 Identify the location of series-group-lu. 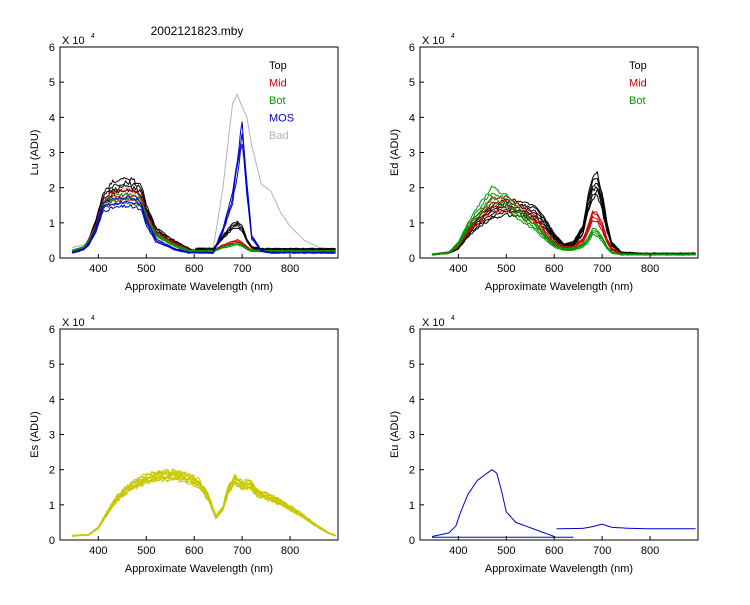
(203, 174).